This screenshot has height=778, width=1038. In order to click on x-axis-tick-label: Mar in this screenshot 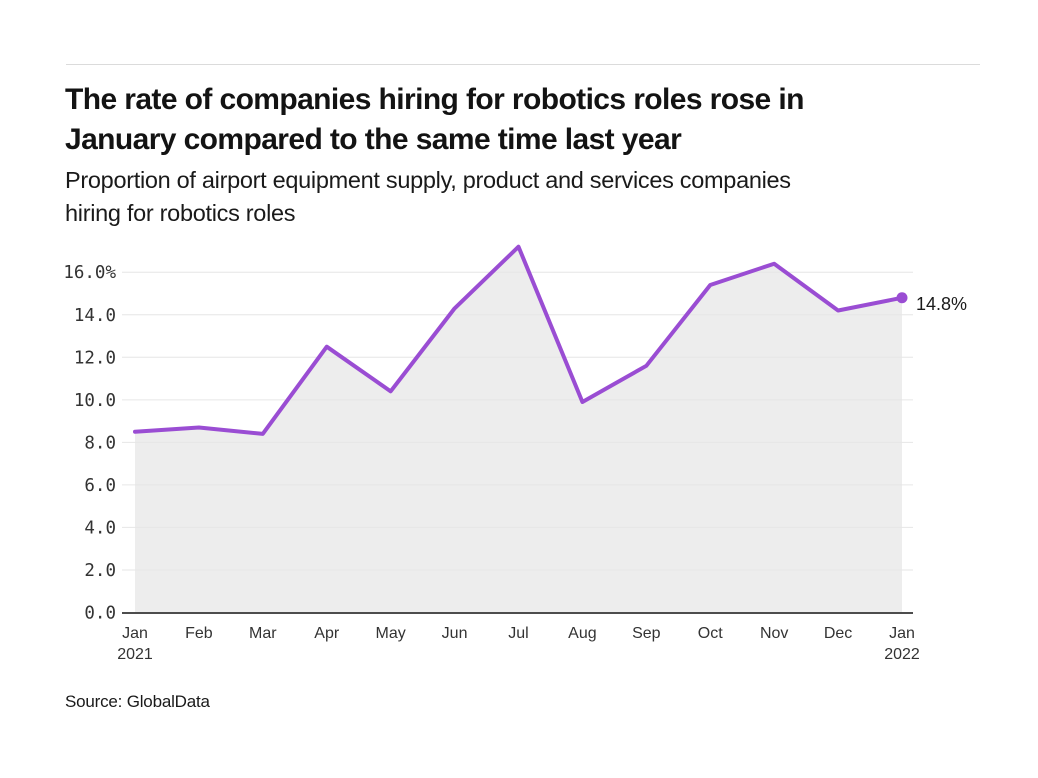, I will do `click(263, 633)`.